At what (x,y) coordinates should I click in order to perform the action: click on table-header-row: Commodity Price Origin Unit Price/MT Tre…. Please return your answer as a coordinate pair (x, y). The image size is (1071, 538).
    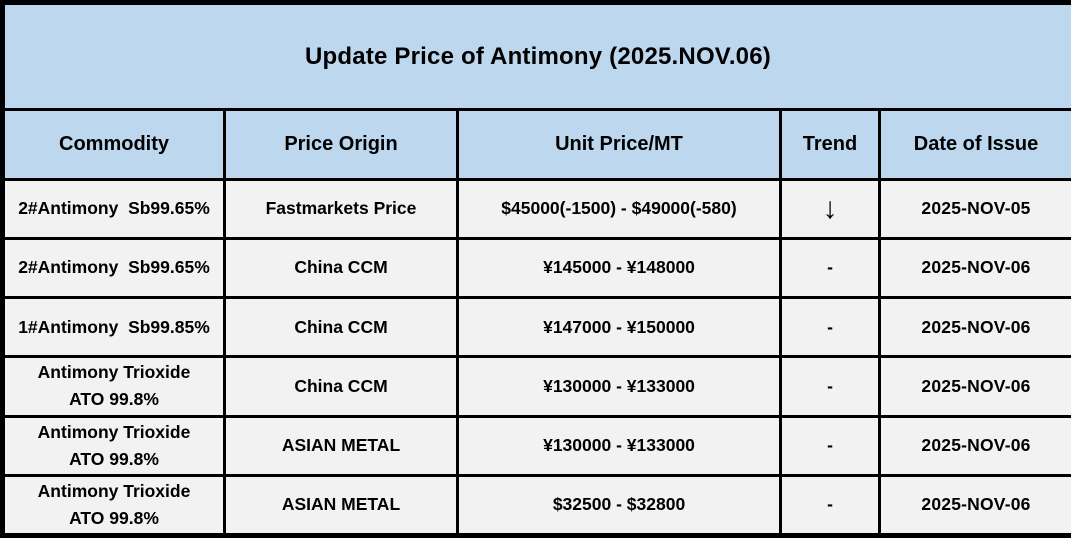
    Looking at the image, I should click on (536, 144).